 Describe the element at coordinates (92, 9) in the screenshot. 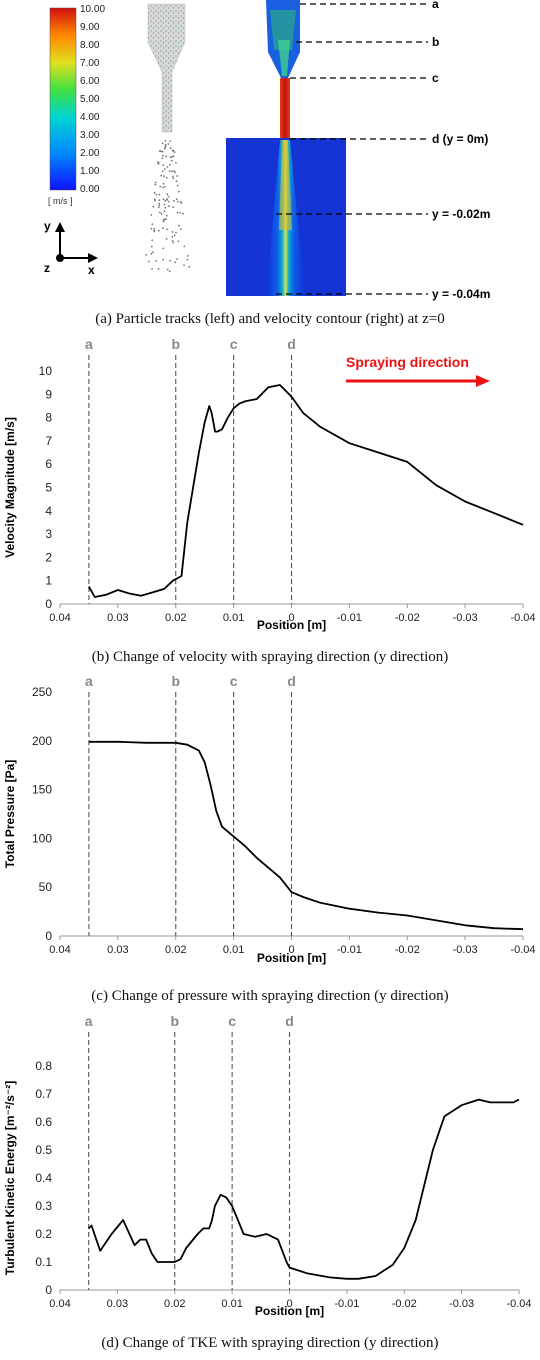

I see `colorbar-tick-label: 10.00` at that location.